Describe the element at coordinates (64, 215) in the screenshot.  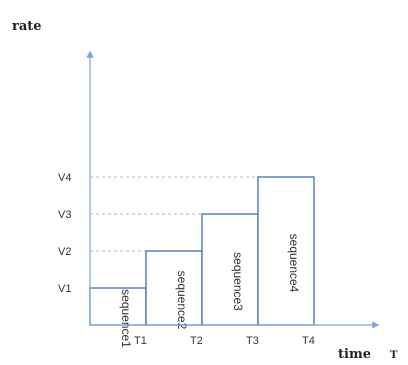
I see `y-tick-label: V3` at that location.